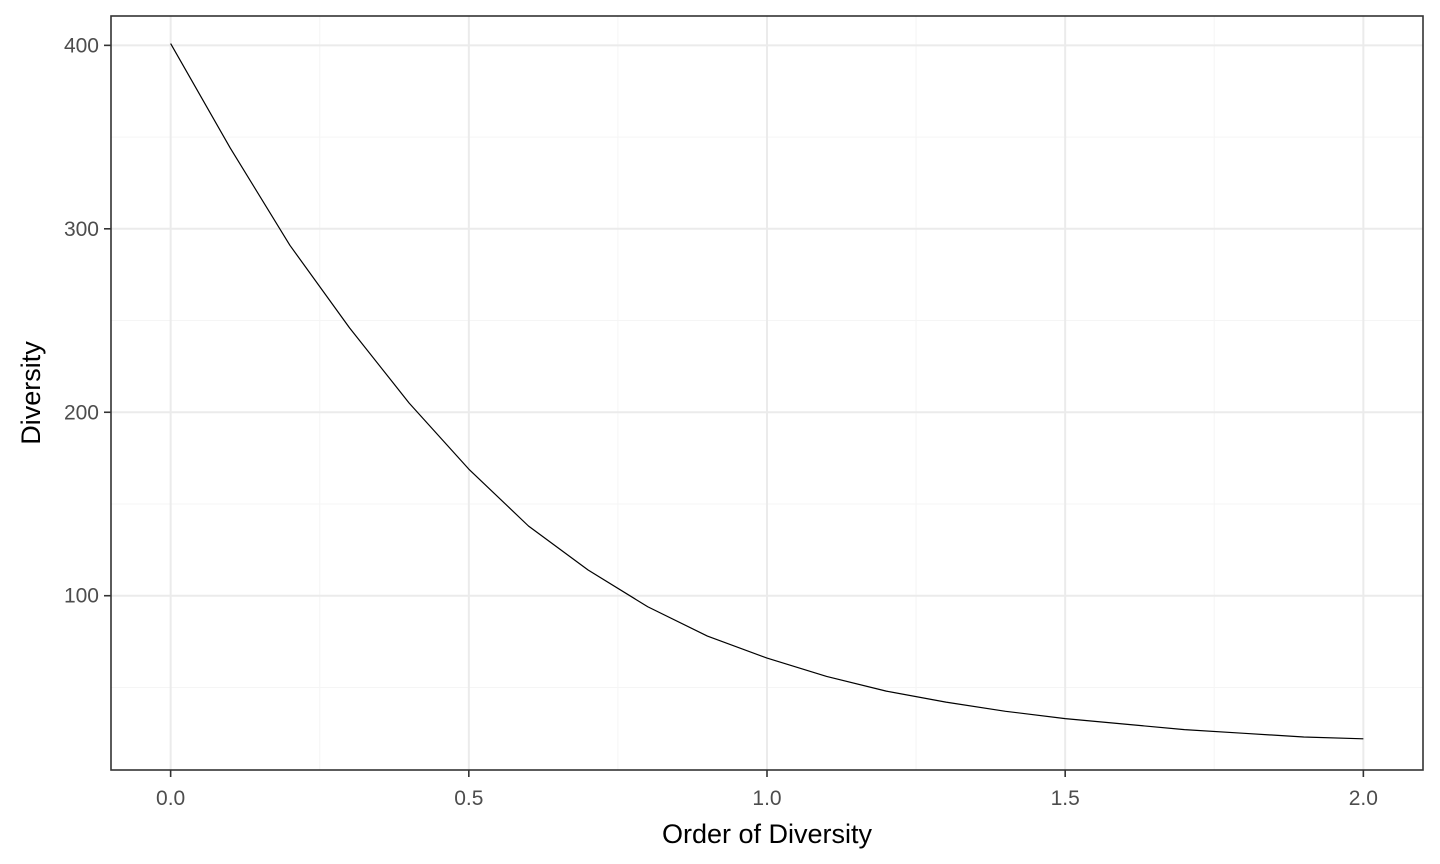 The image size is (1440, 864). I want to click on x-tick-label: 0.5, so click(468, 798).